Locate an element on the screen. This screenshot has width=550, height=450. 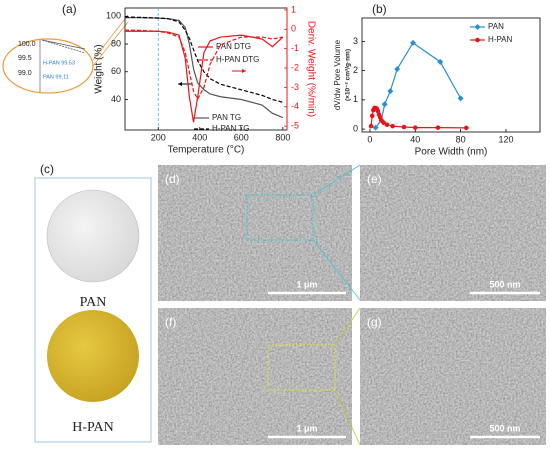
inset-tick: 99.5 is located at coordinates (25, 58).